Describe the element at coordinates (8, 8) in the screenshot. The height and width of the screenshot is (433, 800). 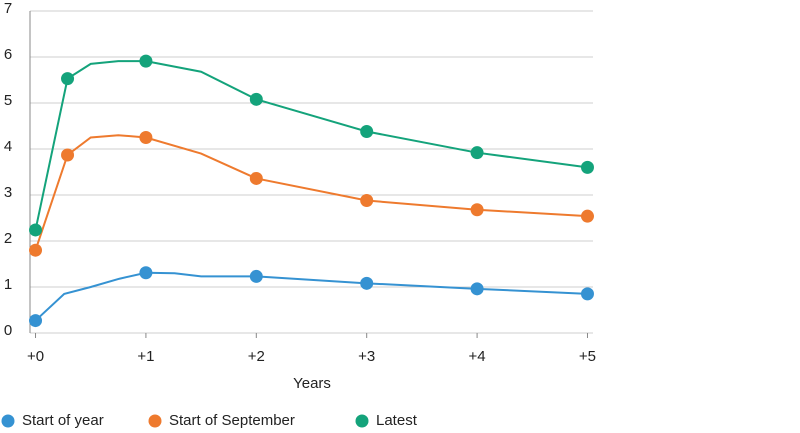
I see `y-tick-label: 7` at that location.